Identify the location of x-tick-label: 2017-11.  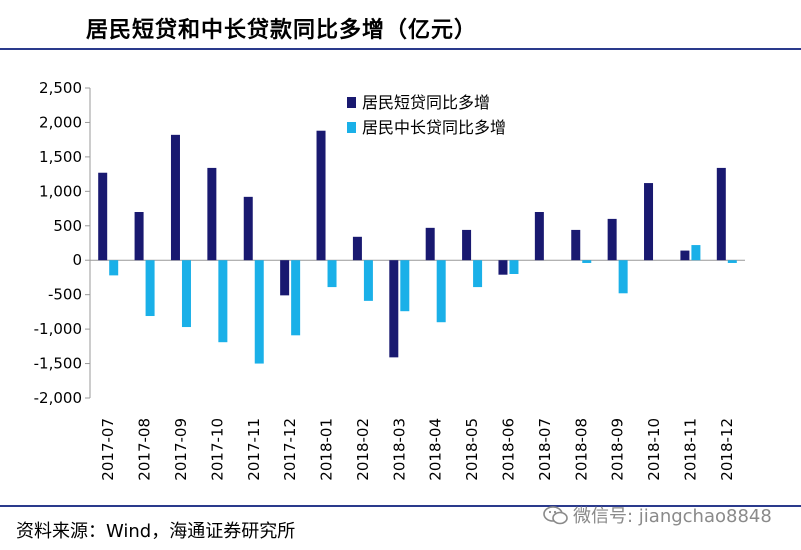
(254, 449).